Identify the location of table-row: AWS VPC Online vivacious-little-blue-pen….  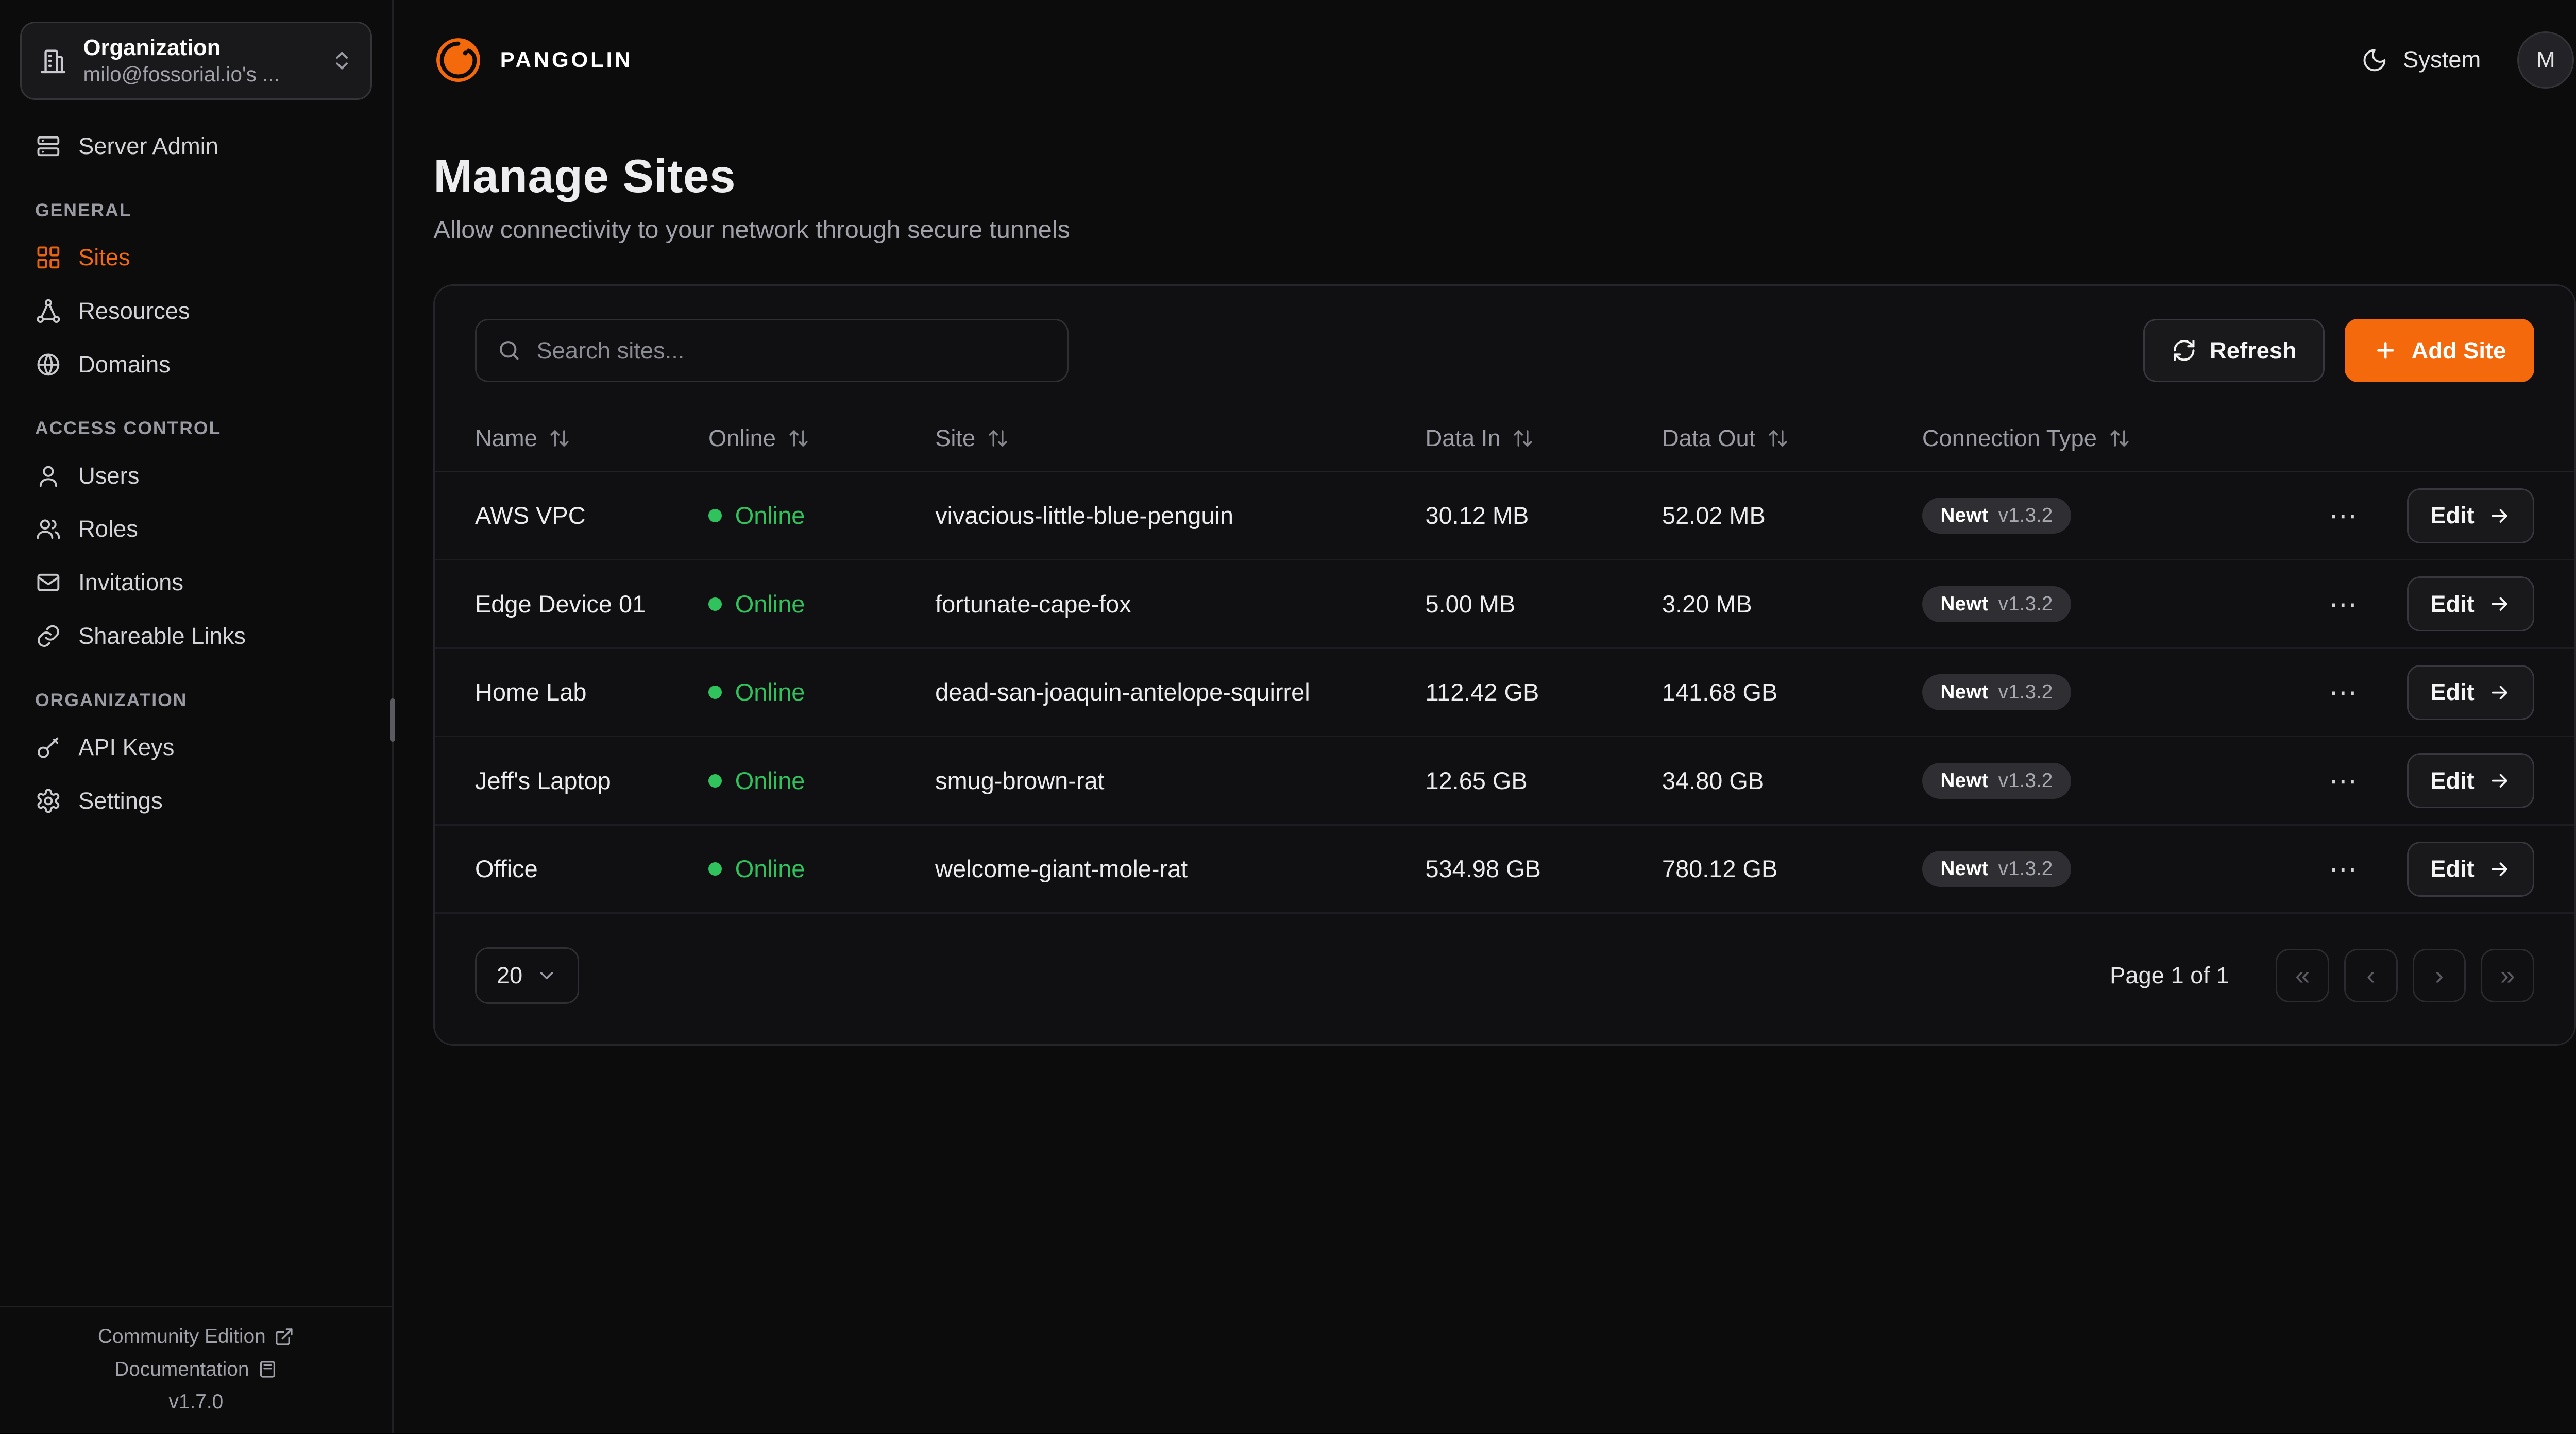
(1504, 516).